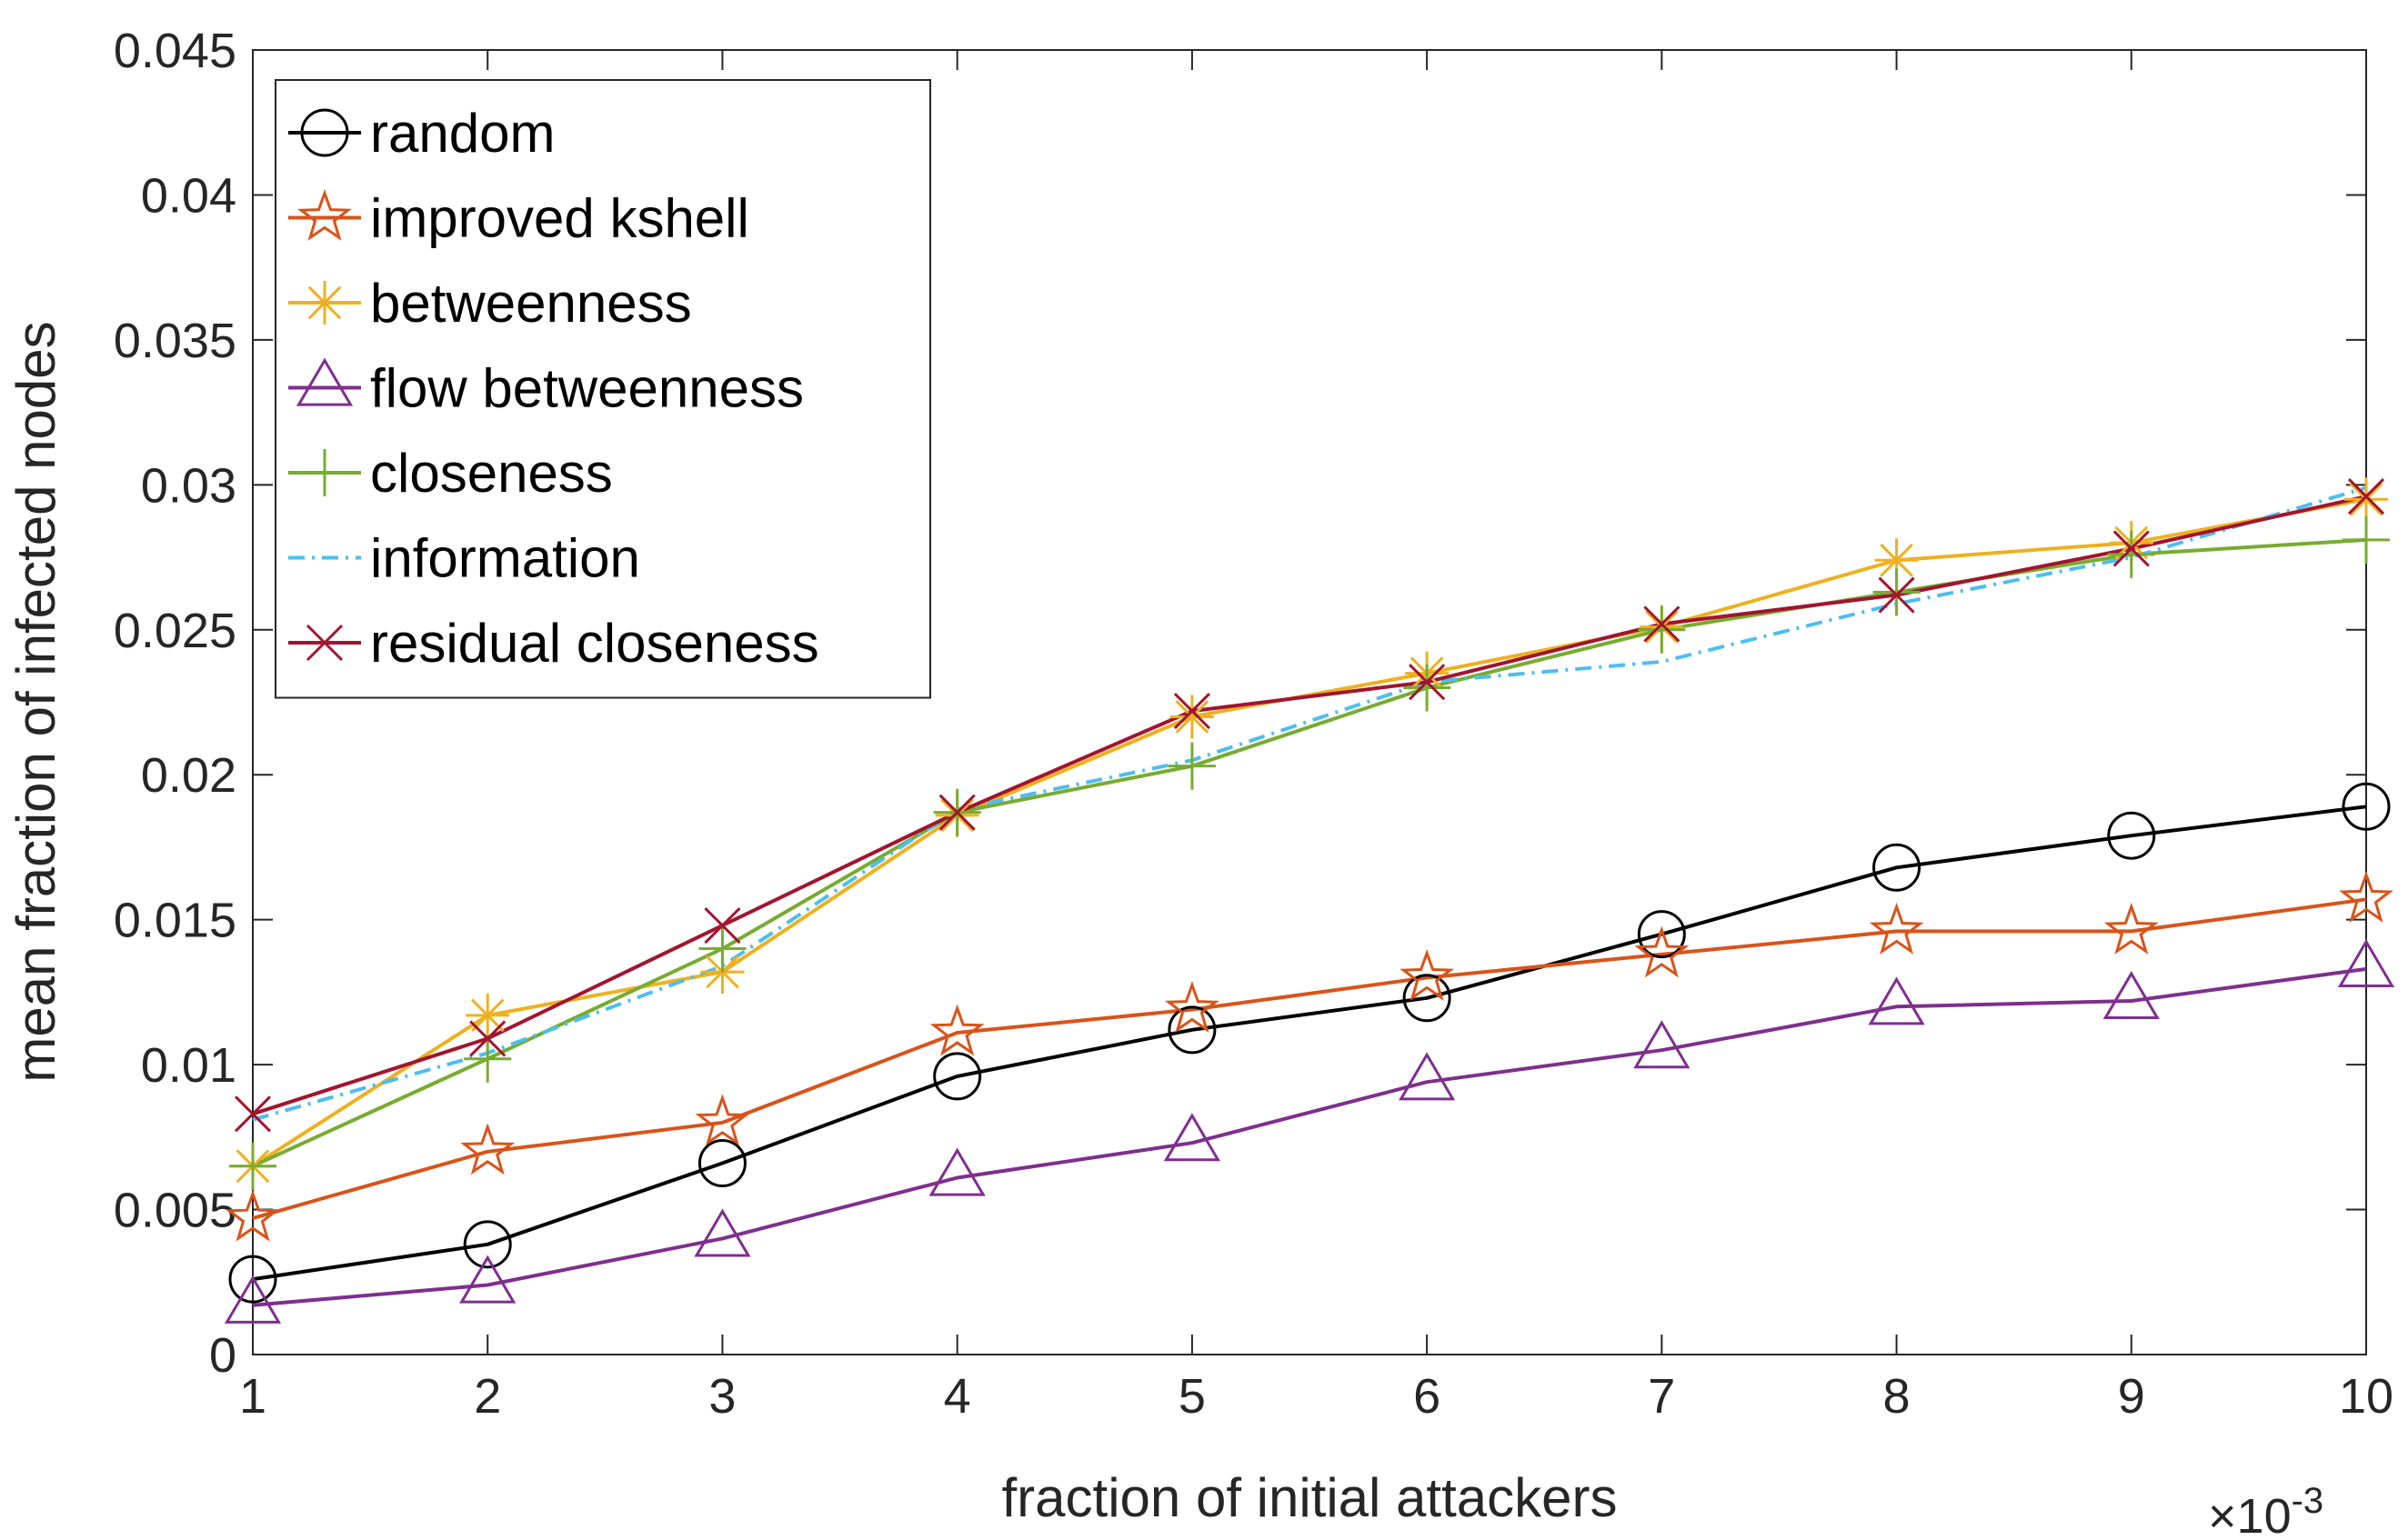 Image resolution: width=2408 pixels, height=1540 pixels. What do you see at coordinates (957, 1396) in the screenshot?
I see `x-tick-label: 4` at bounding box center [957, 1396].